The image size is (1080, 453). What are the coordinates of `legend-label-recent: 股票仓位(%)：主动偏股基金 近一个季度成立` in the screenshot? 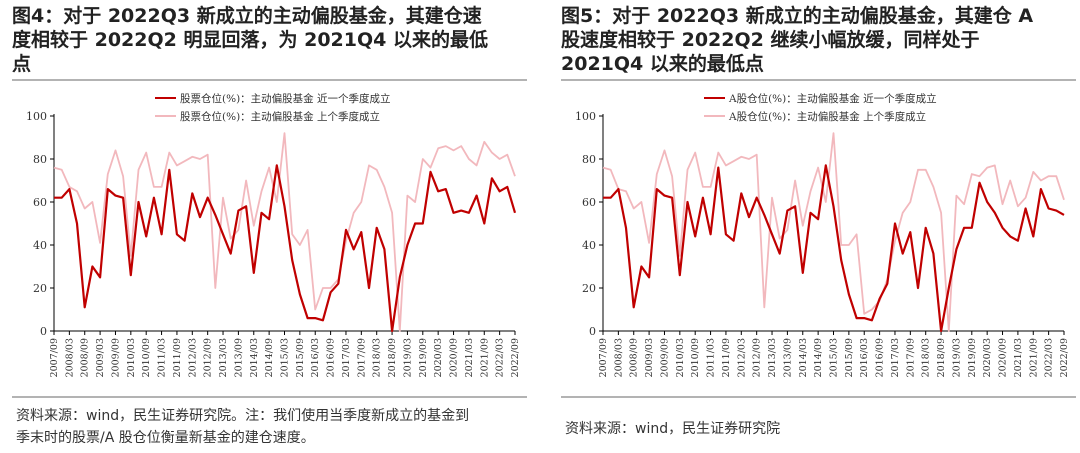 It's located at (285, 98).